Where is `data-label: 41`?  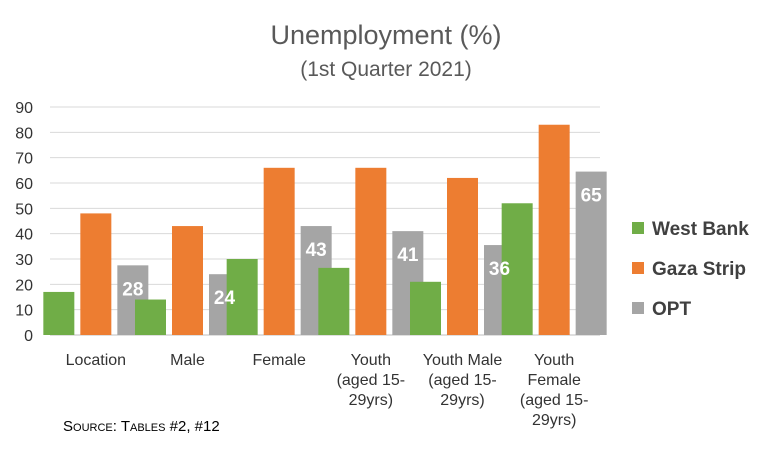 data-label: 41 is located at coordinates (408, 255).